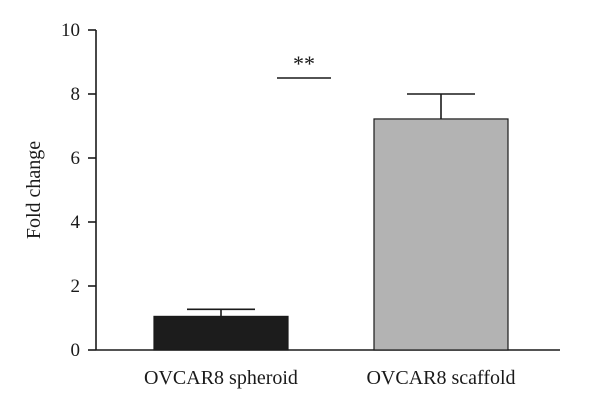 This screenshot has width=600, height=410. What do you see at coordinates (34, 190) in the screenshot?
I see `y-axis-title: Fold change` at bounding box center [34, 190].